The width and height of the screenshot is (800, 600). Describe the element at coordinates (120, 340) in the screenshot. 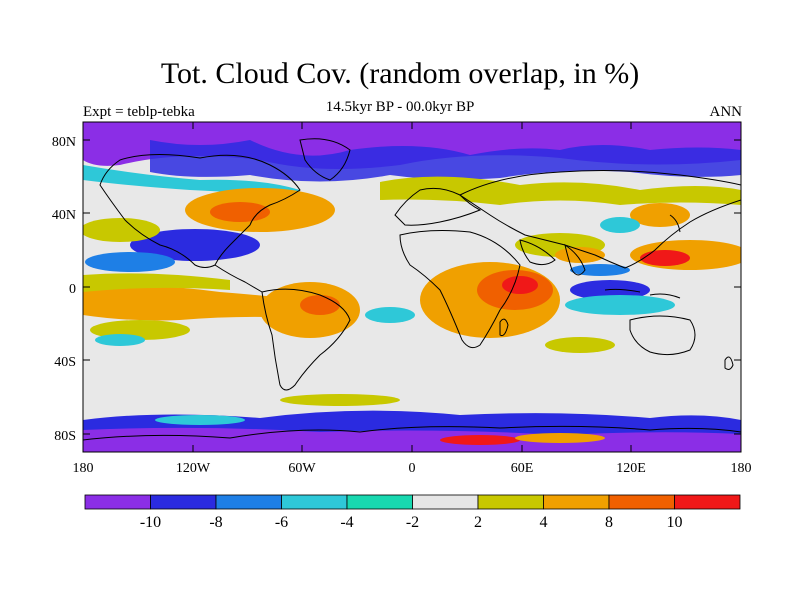

I see `anomaly-s-pacific-cyan` at that location.